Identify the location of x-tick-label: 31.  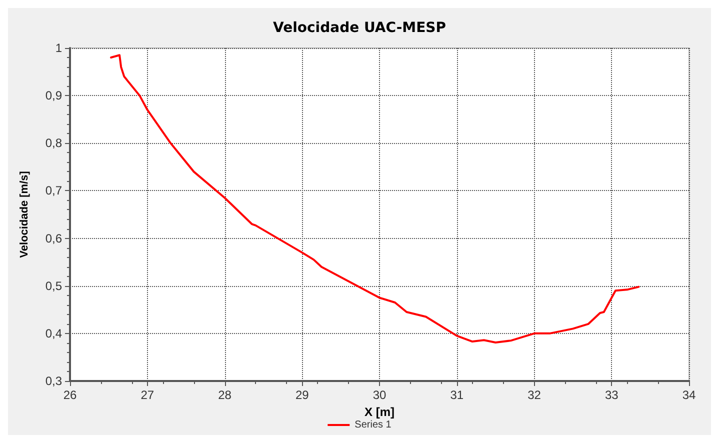
(457, 395).